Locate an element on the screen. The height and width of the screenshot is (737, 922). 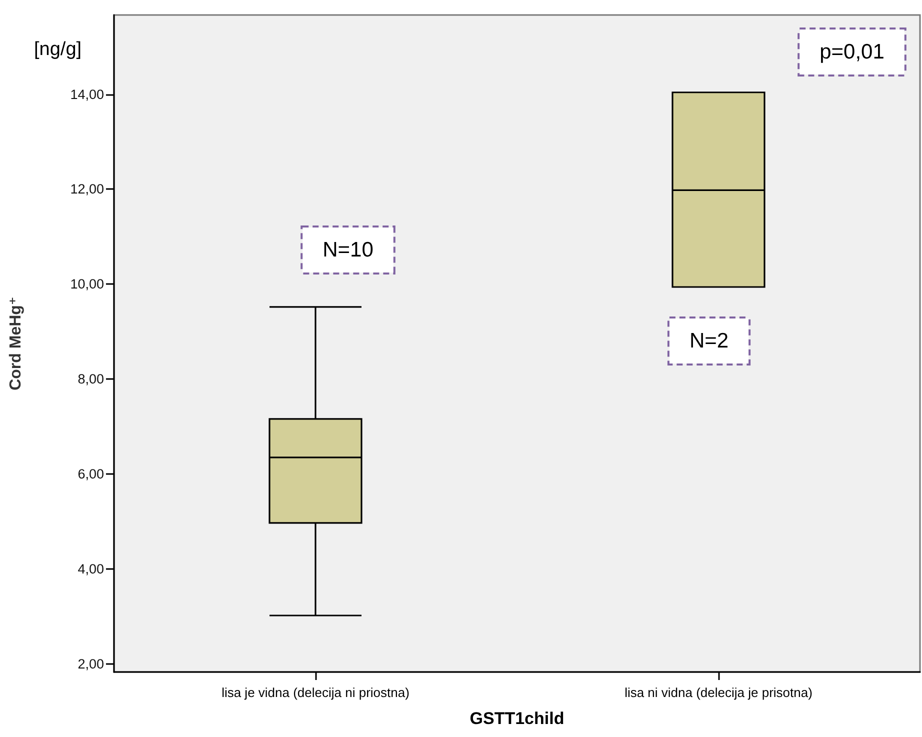
y-tick-label: 14,00 is located at coordinates (87, 94).